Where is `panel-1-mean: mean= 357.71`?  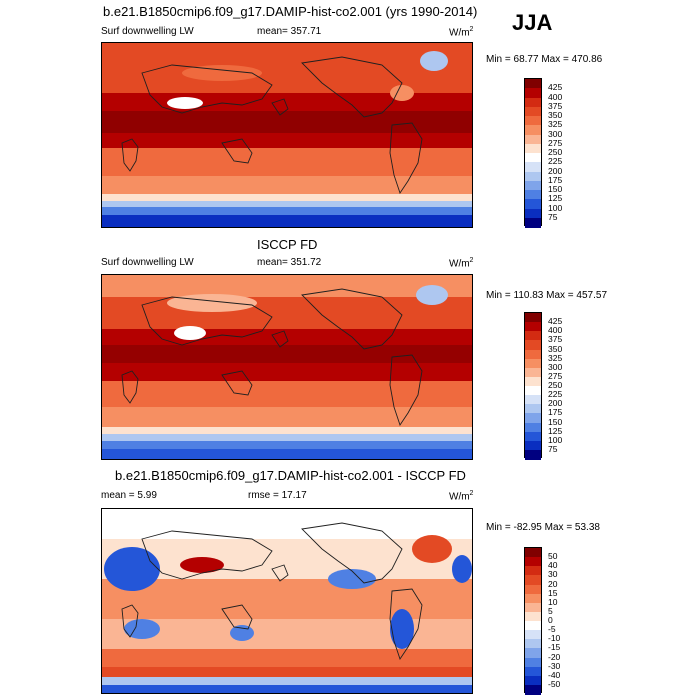 panel-1-mean: mean= 357.71 is located at coordinates (289, 31).